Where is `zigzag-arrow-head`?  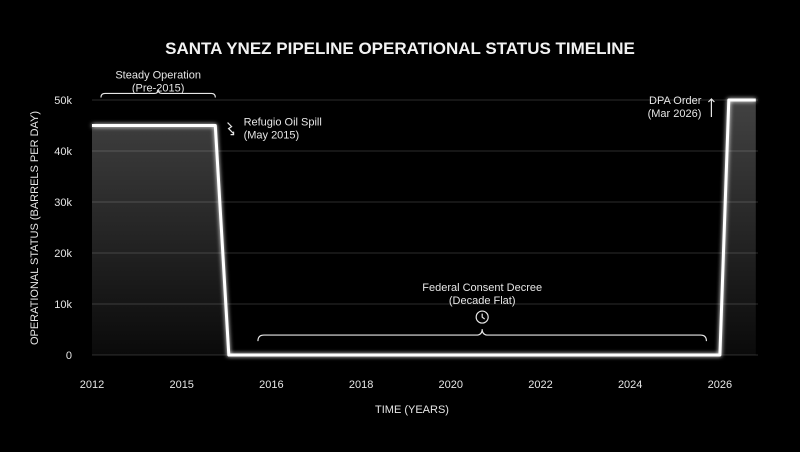 zigzag-arrow-head is located at coordinates (232, 133).